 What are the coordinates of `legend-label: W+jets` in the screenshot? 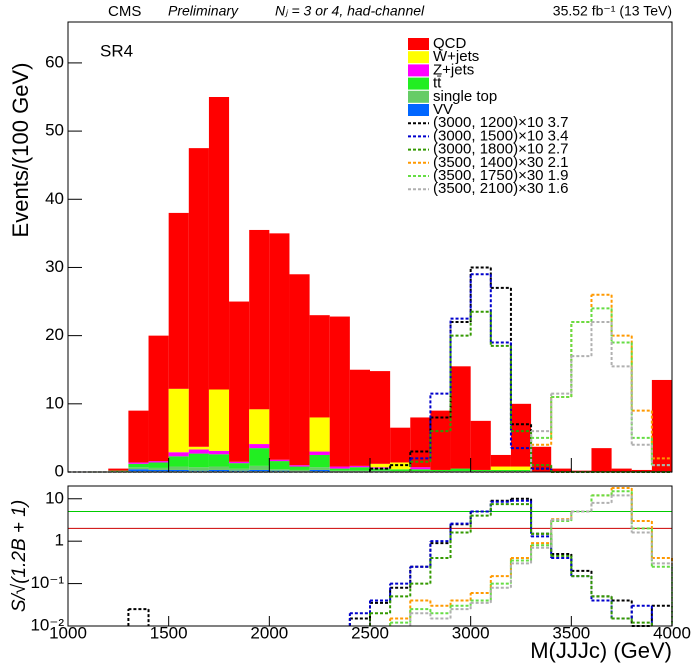 It's located at (456, 56).